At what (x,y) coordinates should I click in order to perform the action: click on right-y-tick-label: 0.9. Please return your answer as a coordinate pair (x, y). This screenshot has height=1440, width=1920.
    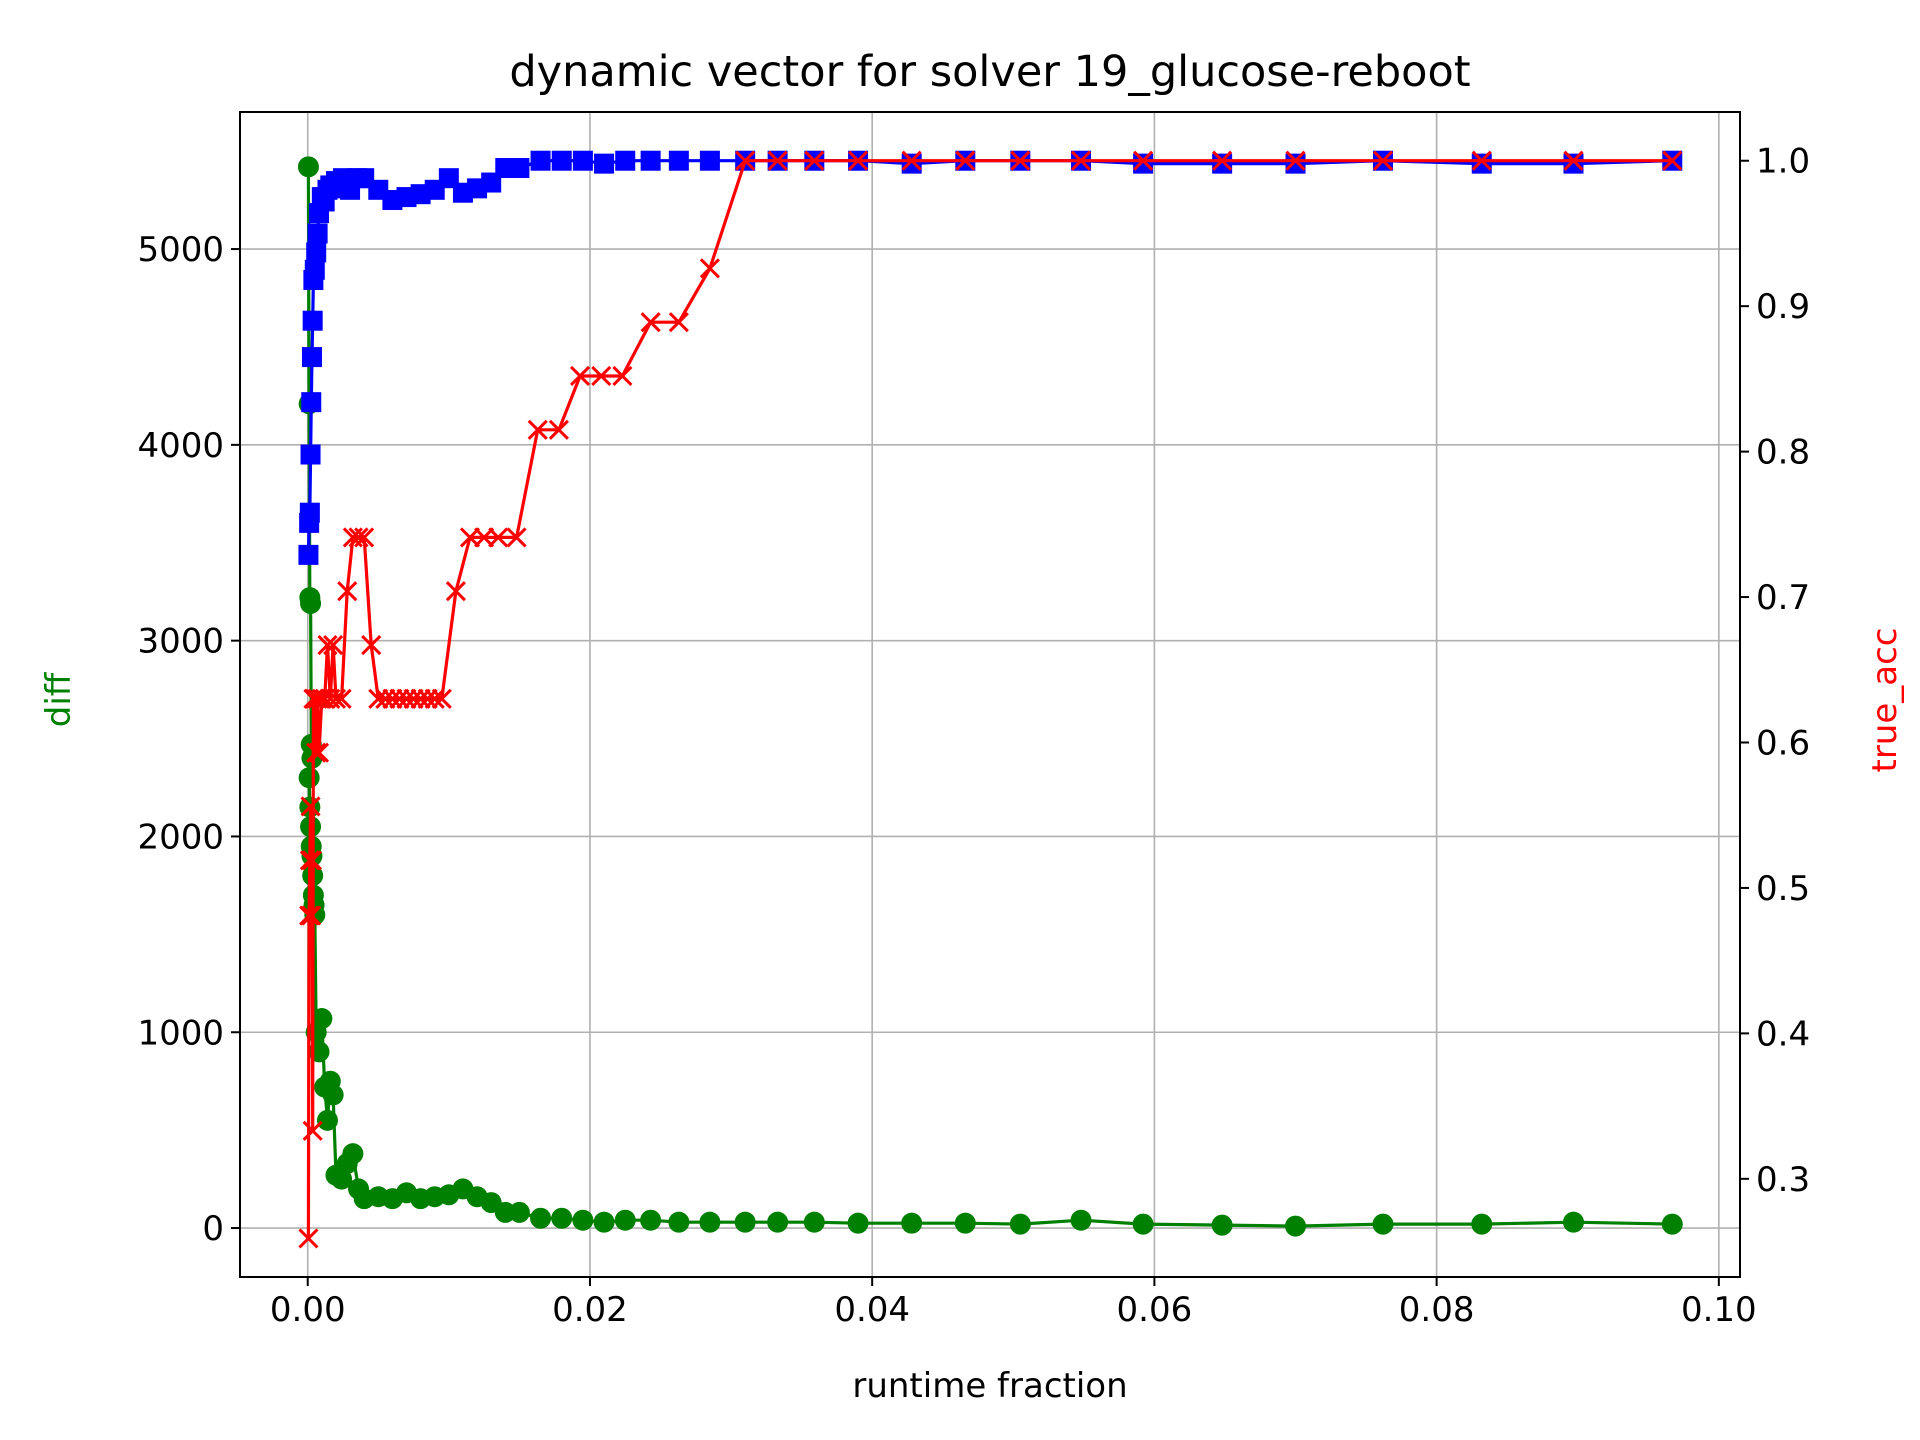
    Looking at the image, I should click on (1783, 307).